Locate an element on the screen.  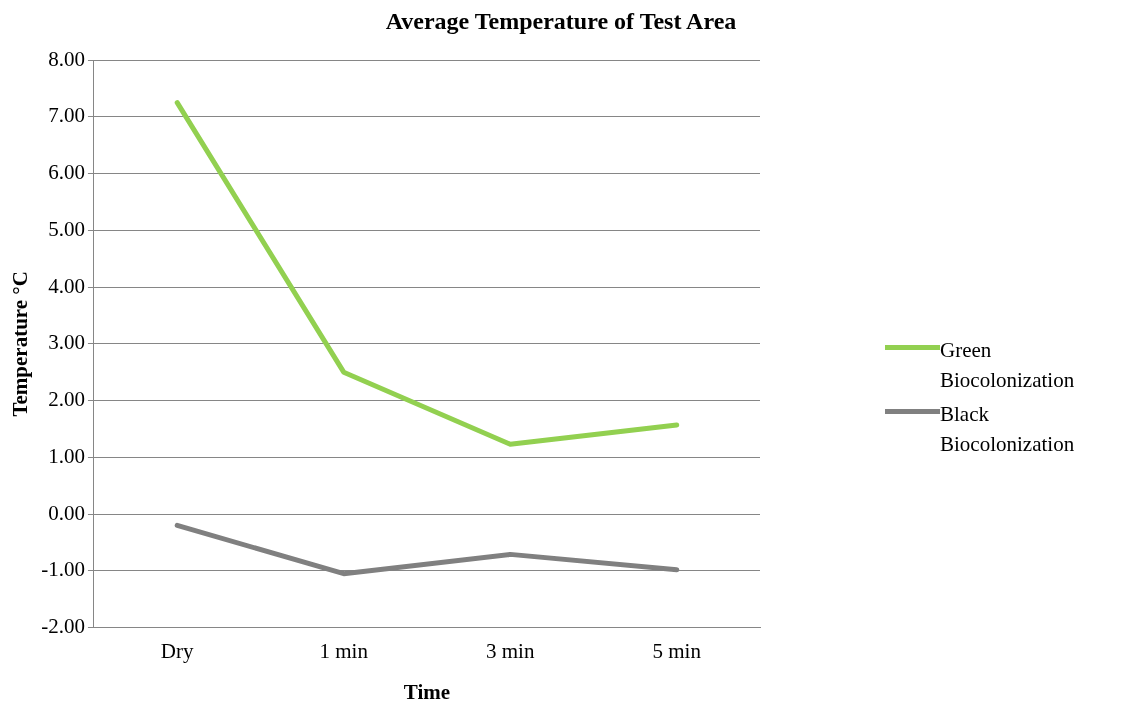
y-tick-label: 0.00 is located at coordinates (66, 512).